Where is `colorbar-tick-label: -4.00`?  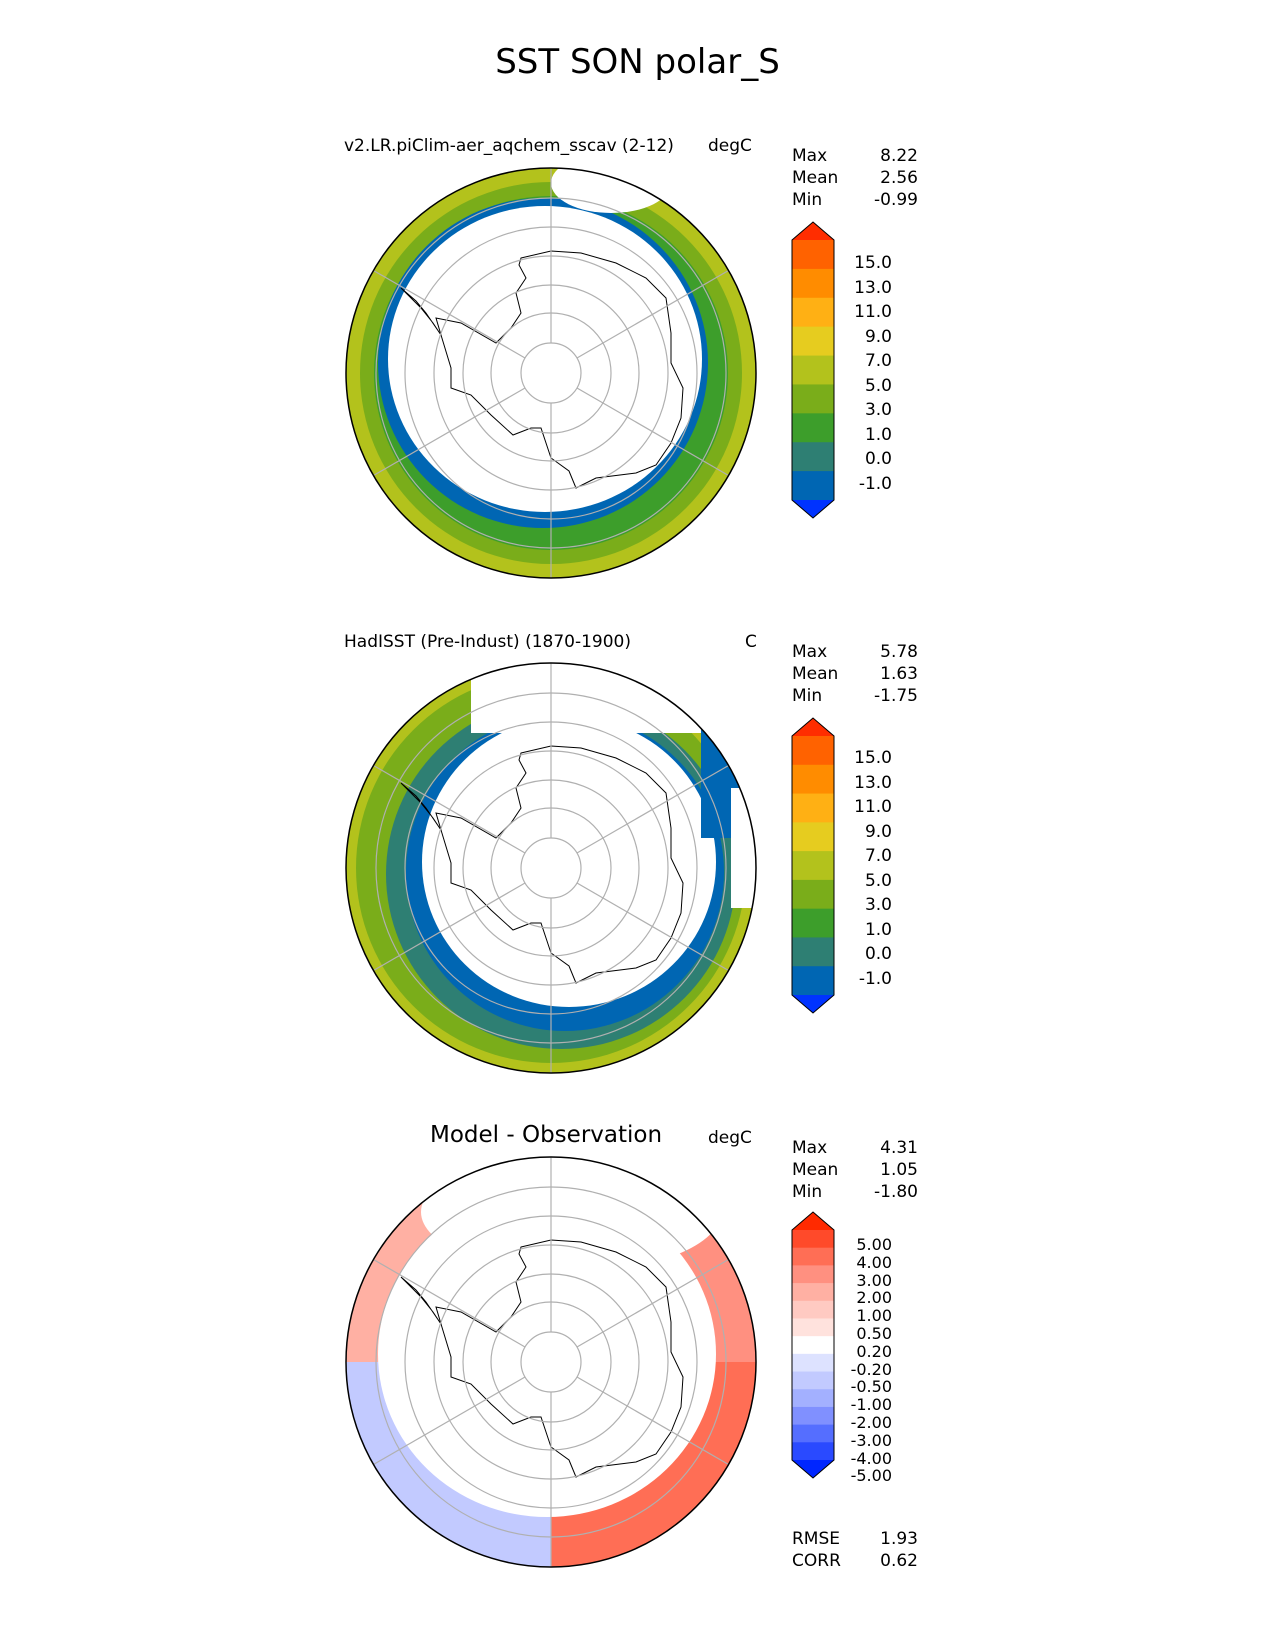
colorbar-tick-label: -4.00 is located at coordinates (871, 1458).